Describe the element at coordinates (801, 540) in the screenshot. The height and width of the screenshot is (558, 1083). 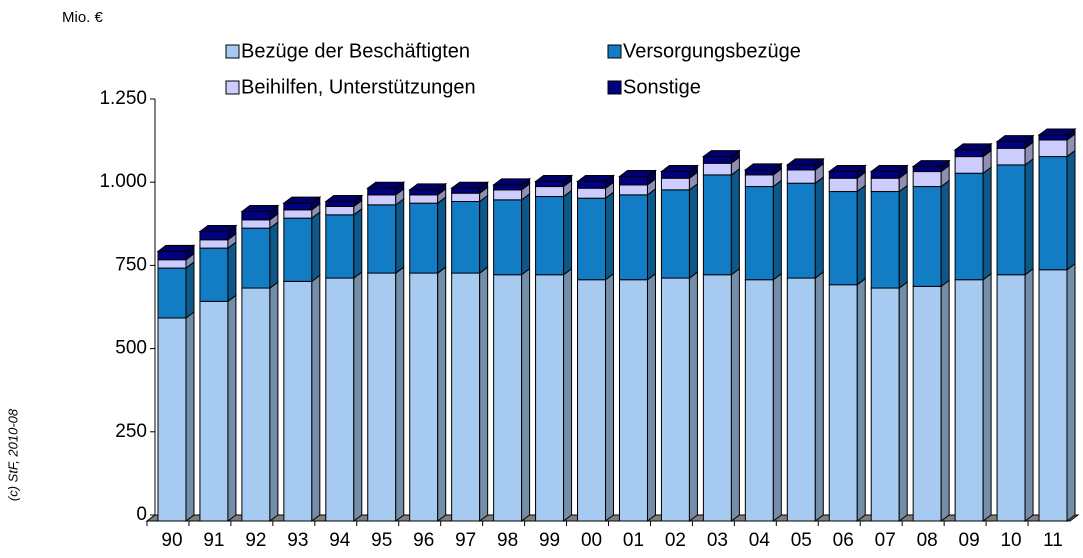
I see `x-tick-label: 05` at that location.